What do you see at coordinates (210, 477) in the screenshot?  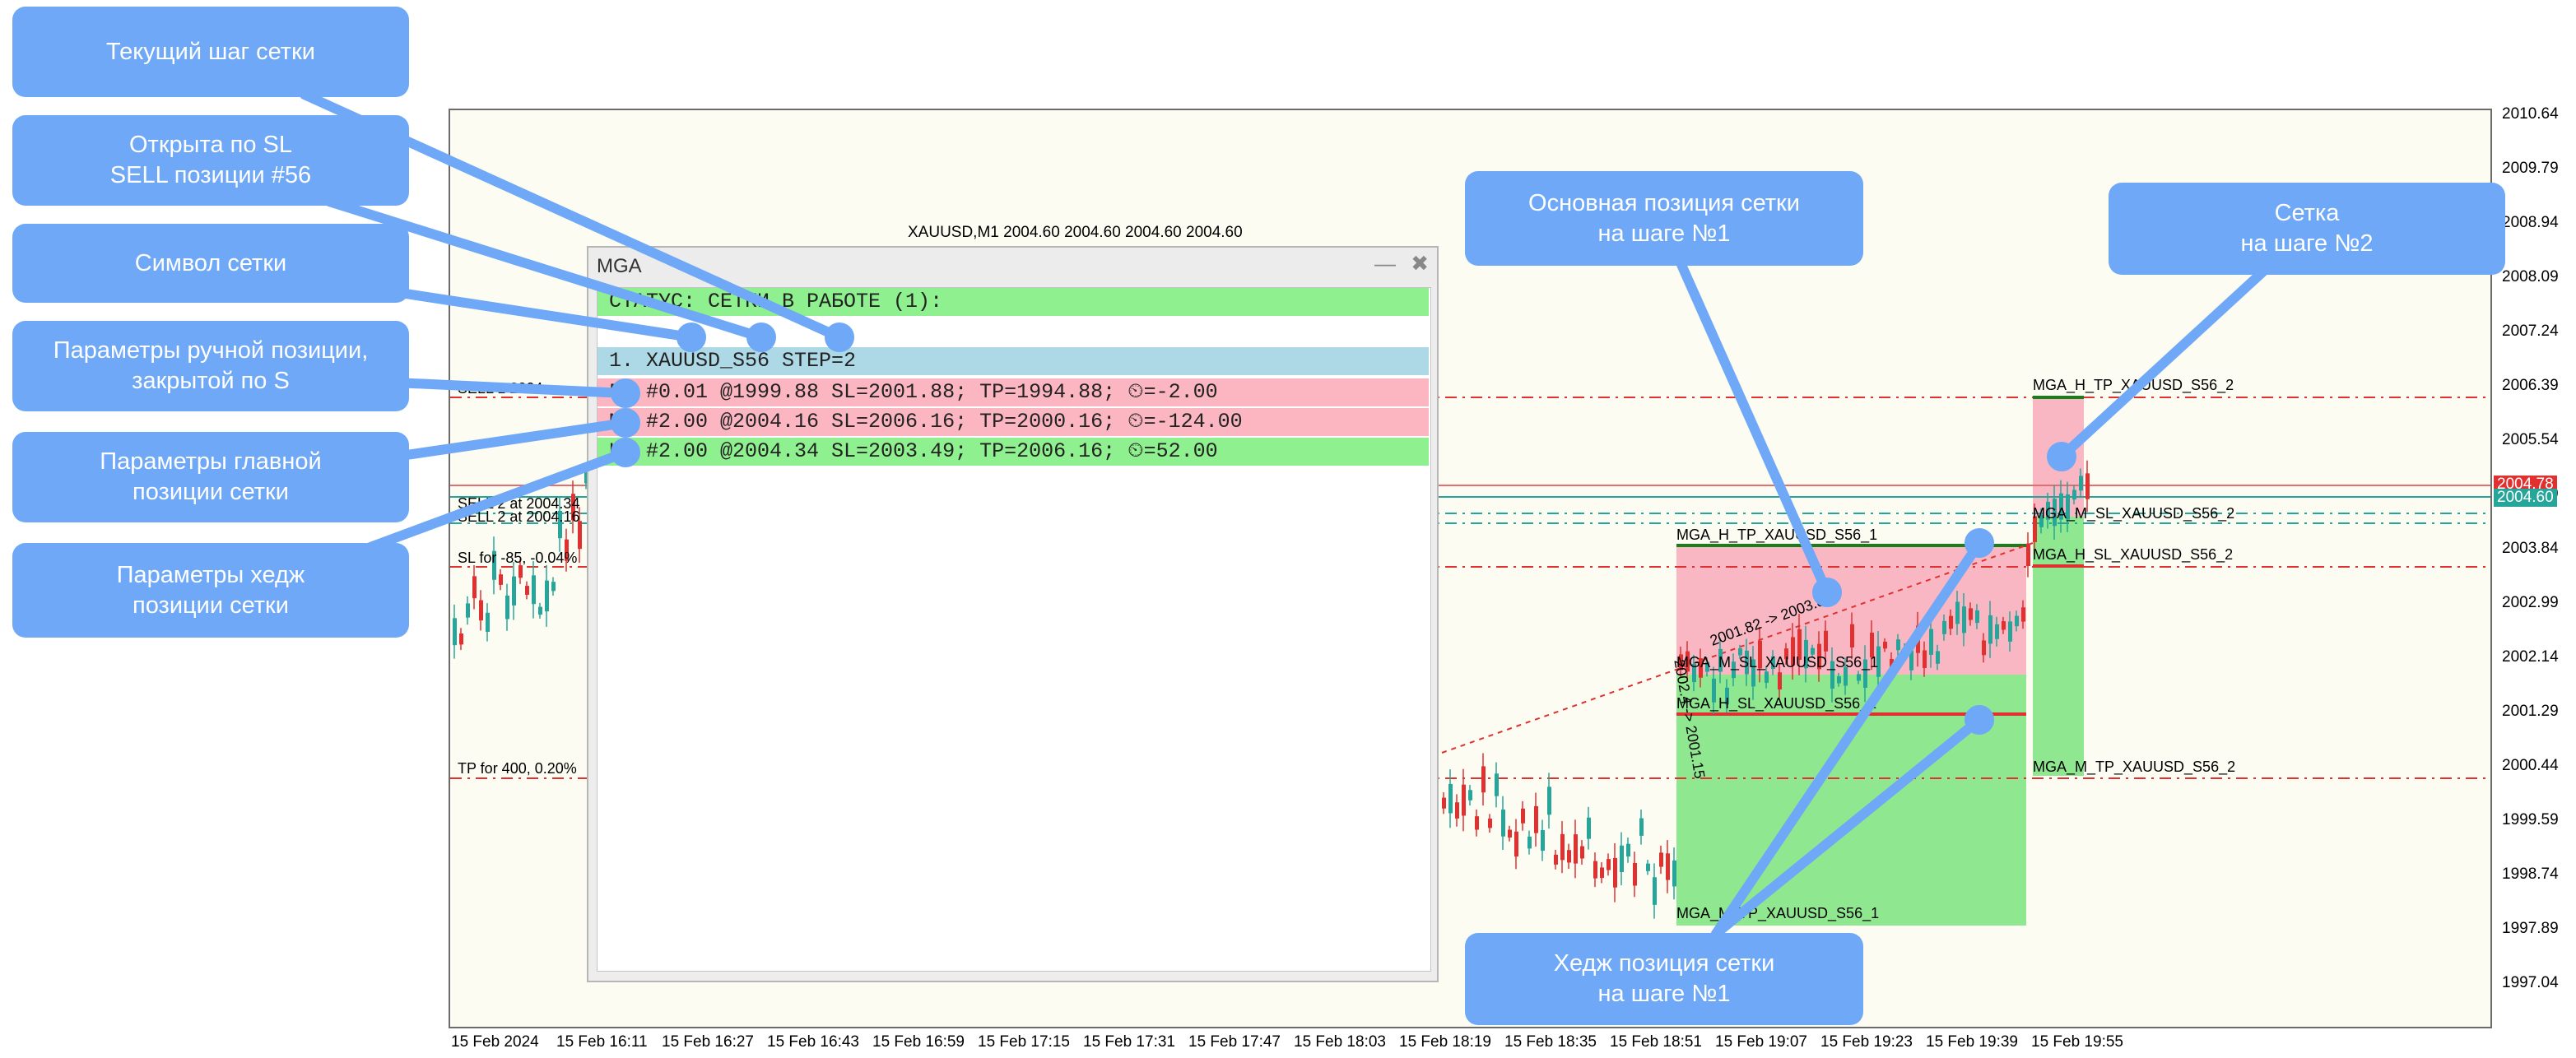 I see `callout-main-params: Параметры главной позиции сетки` at bounding box center [210, 477].